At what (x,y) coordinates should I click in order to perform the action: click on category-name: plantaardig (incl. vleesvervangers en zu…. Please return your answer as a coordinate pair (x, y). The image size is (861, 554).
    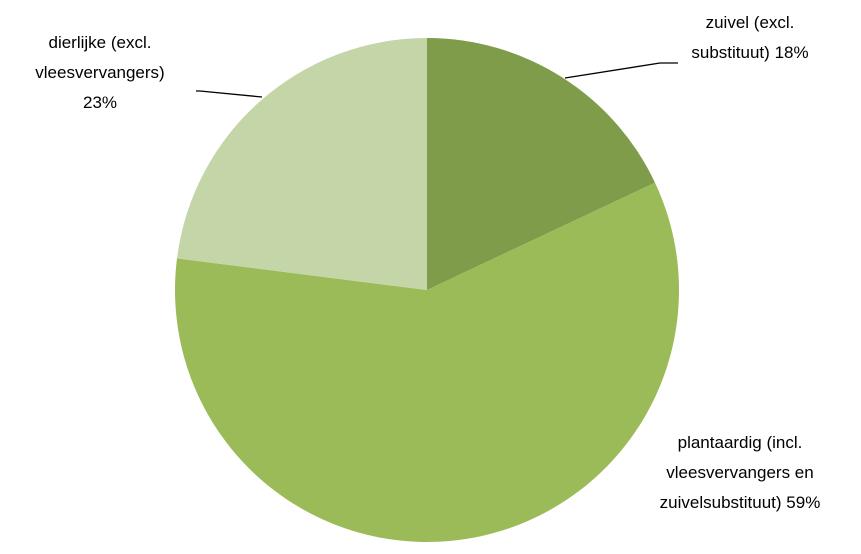
    Looking at the image, I should click on (736, 472).